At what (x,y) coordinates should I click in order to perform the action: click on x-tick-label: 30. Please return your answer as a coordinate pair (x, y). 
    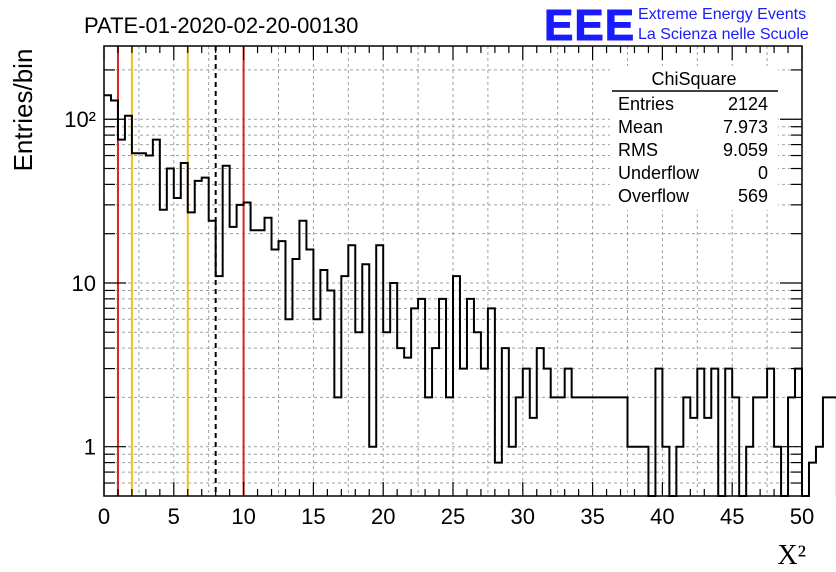
    Looking at the image, I should click on (523, 516).